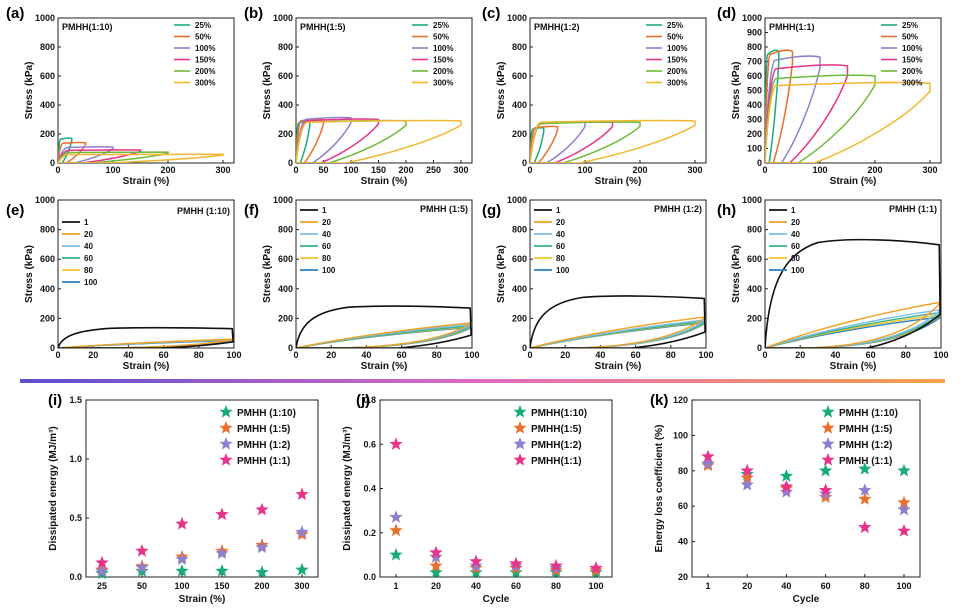  Describe the element at coordinates (865, 429) in the screenshot. I see `legend-label: PMHH (1:5)` at that location.